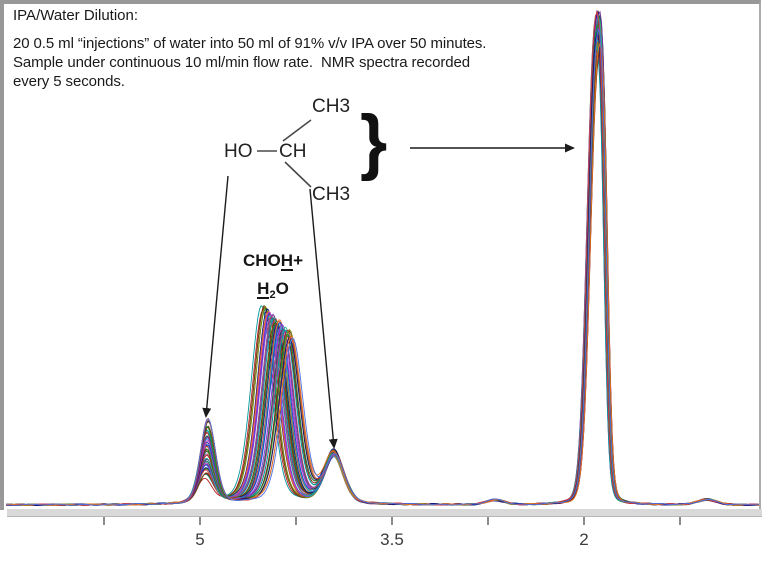  Describe the element at coordinates (297, 130) in the screenshot. I see `bond-ch-ch3-top` at that location.